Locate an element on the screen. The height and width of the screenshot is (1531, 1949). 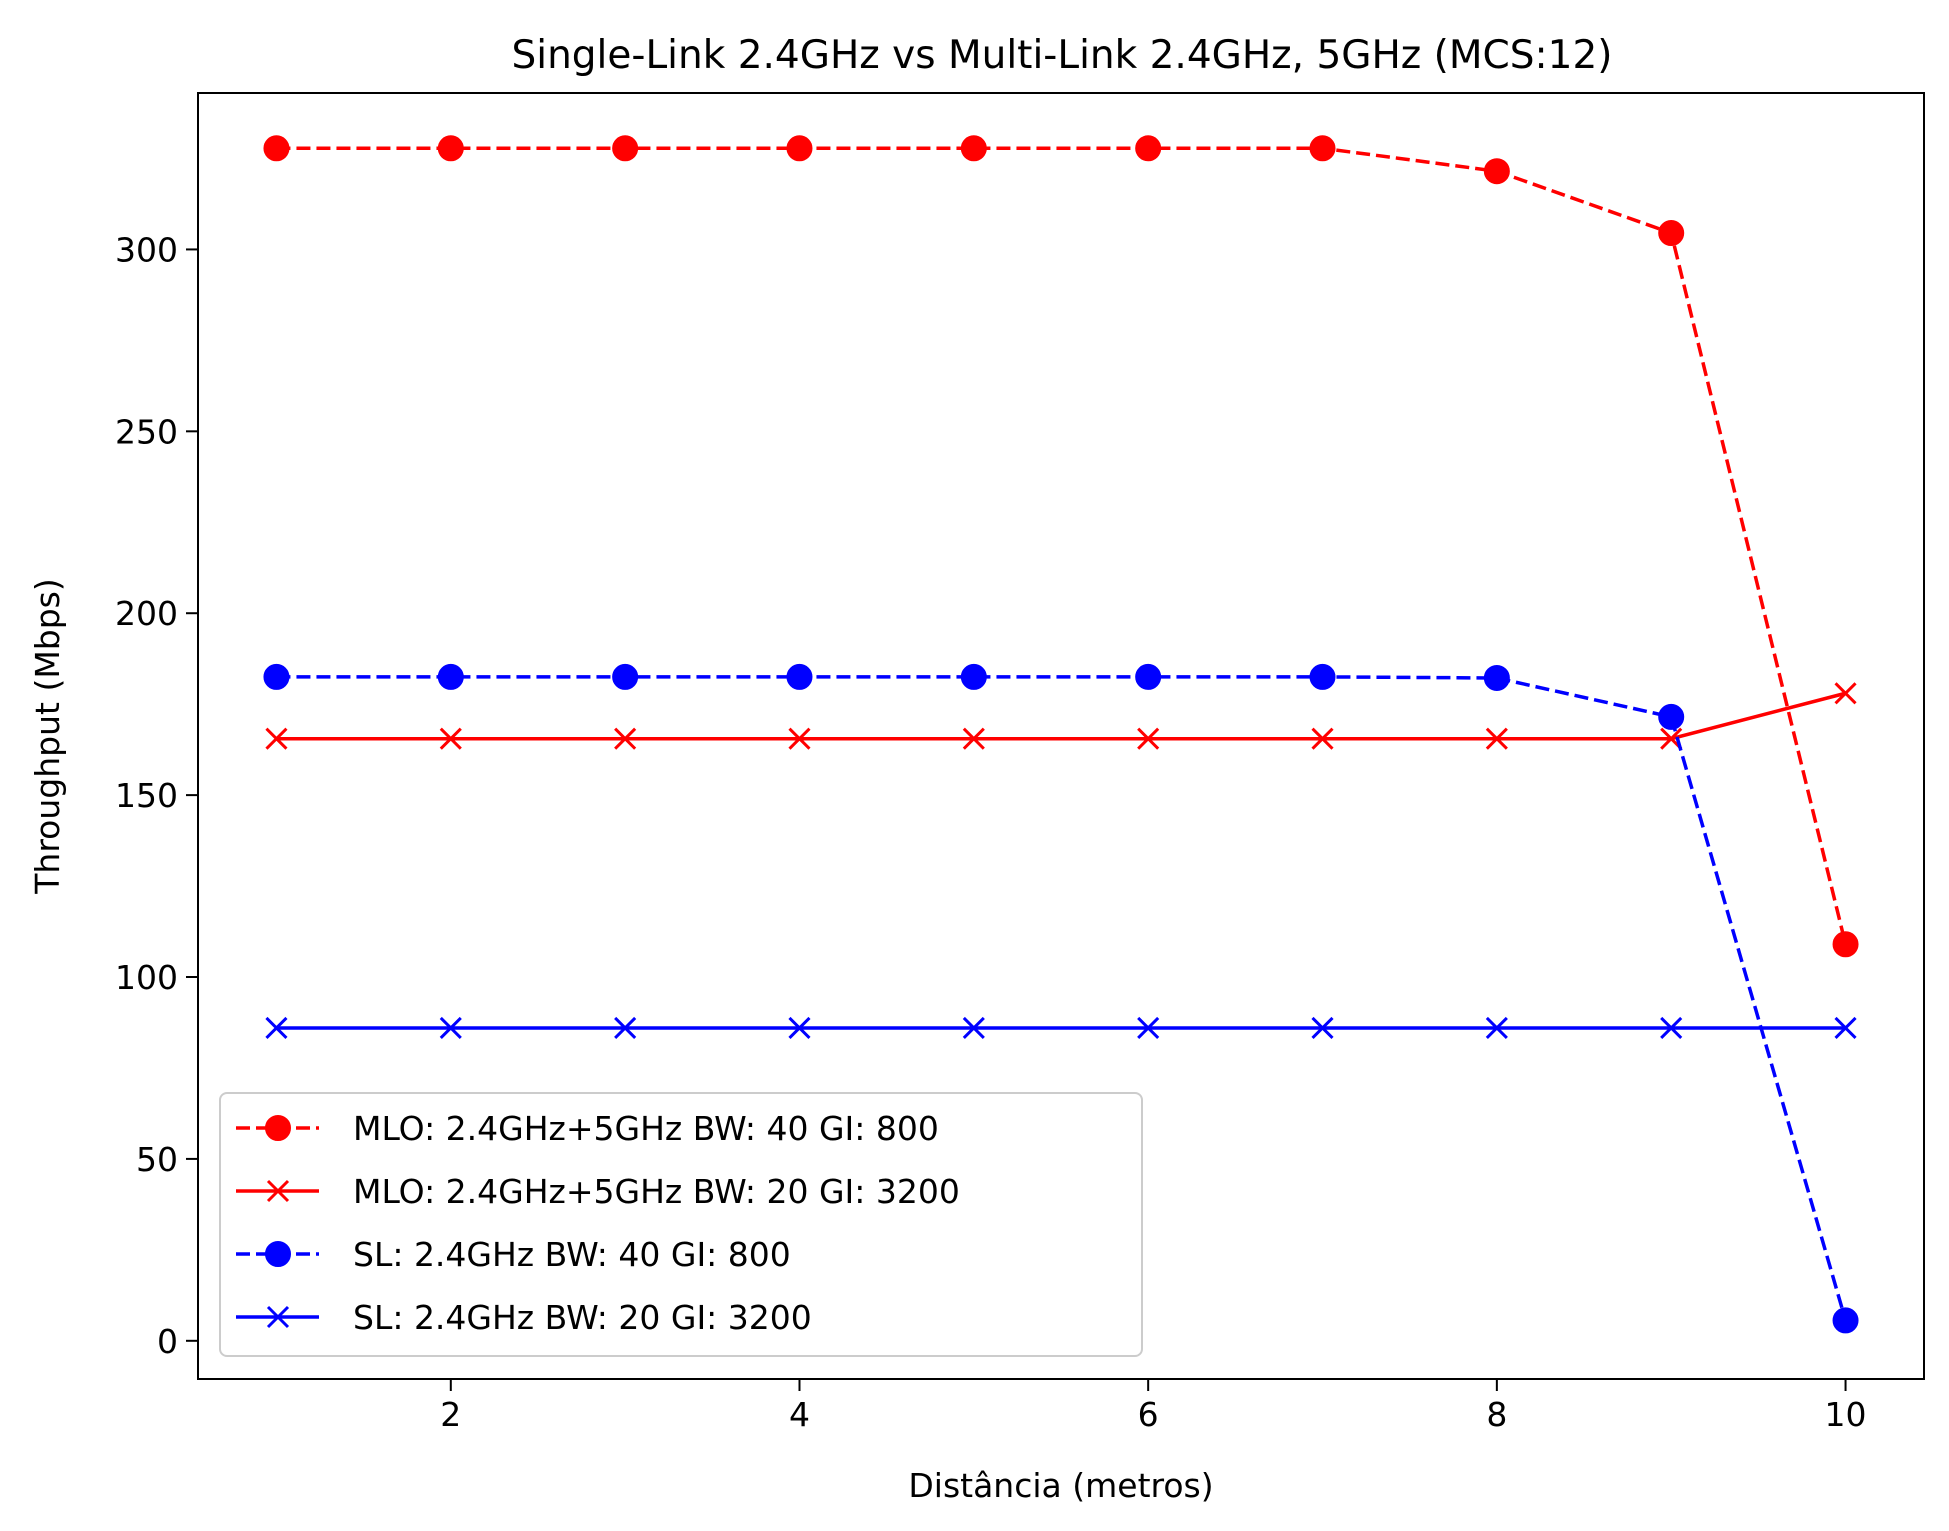
y-axis-label: Throughput (Mbps) is located at coordinates (47, 736).